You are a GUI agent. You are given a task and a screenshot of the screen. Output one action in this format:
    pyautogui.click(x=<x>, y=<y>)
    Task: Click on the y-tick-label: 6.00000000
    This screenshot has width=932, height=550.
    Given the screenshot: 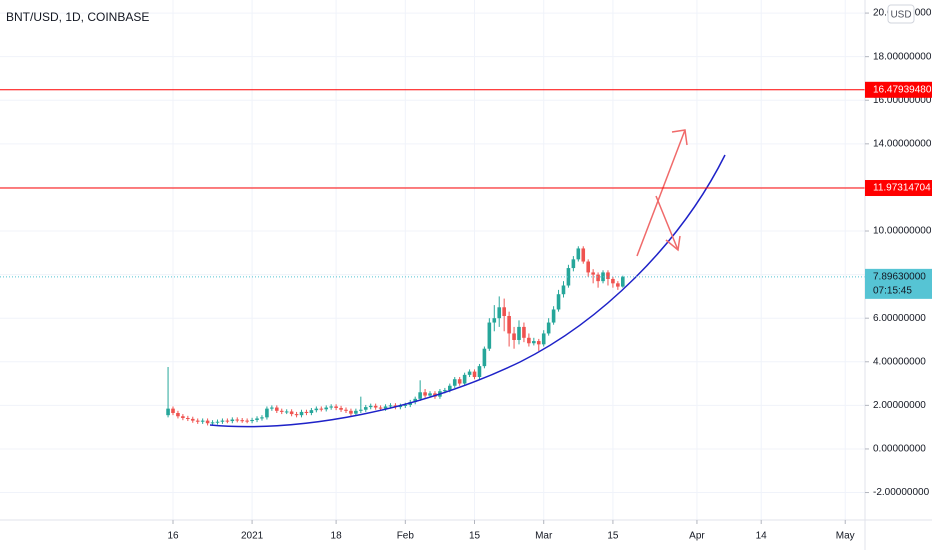 What is the action you would take?
    pyautogui.click(x=899, y=318)
    